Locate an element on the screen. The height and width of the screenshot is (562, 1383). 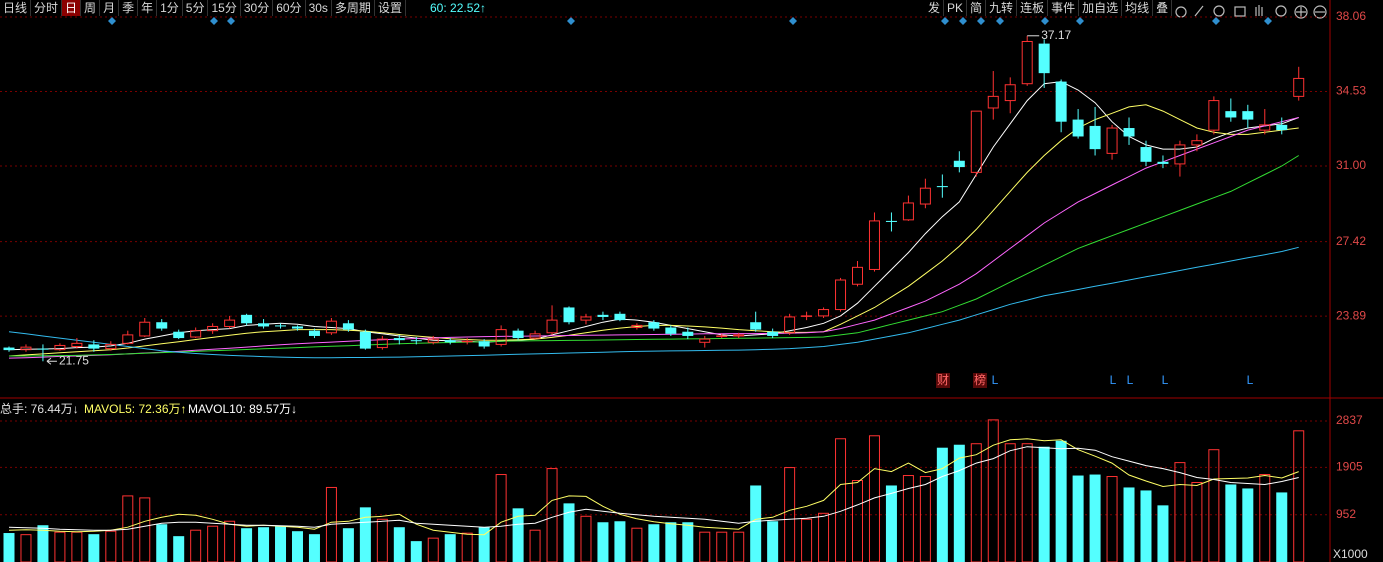
toolbar-button: 均线 is located at coordinates (1138, 8).